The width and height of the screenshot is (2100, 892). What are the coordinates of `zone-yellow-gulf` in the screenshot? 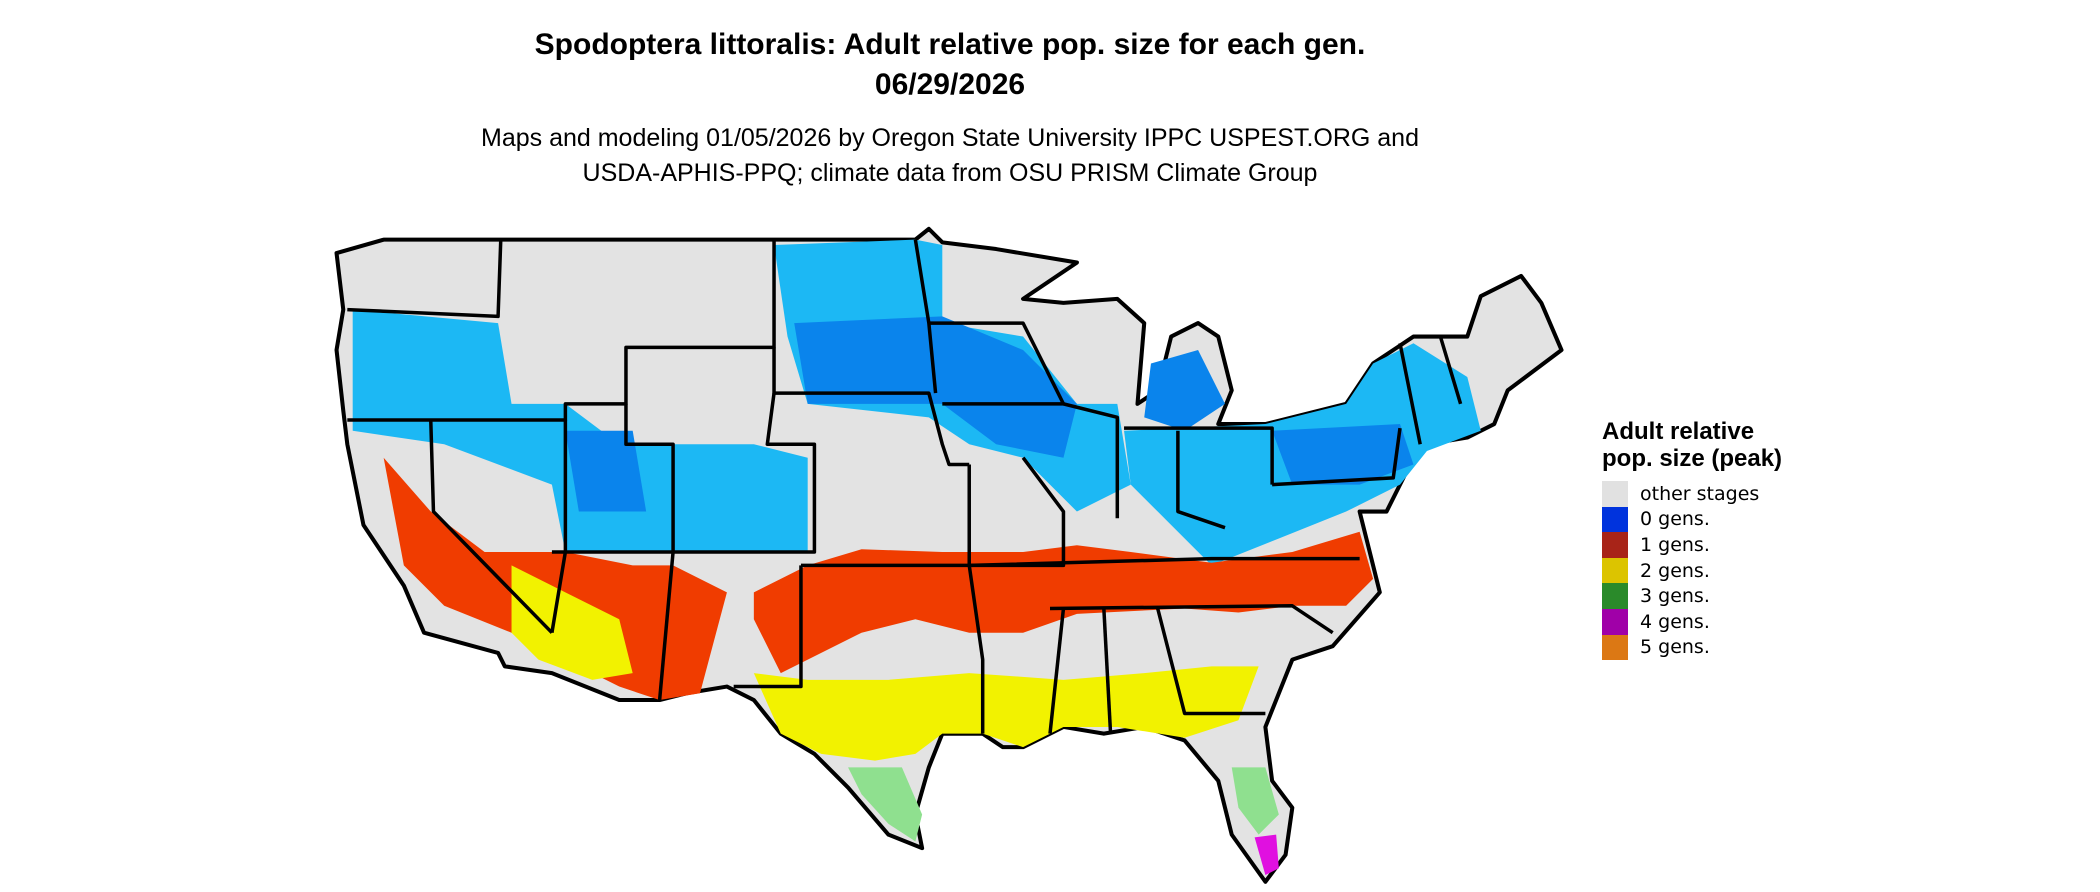 It's located at (1006, 713).